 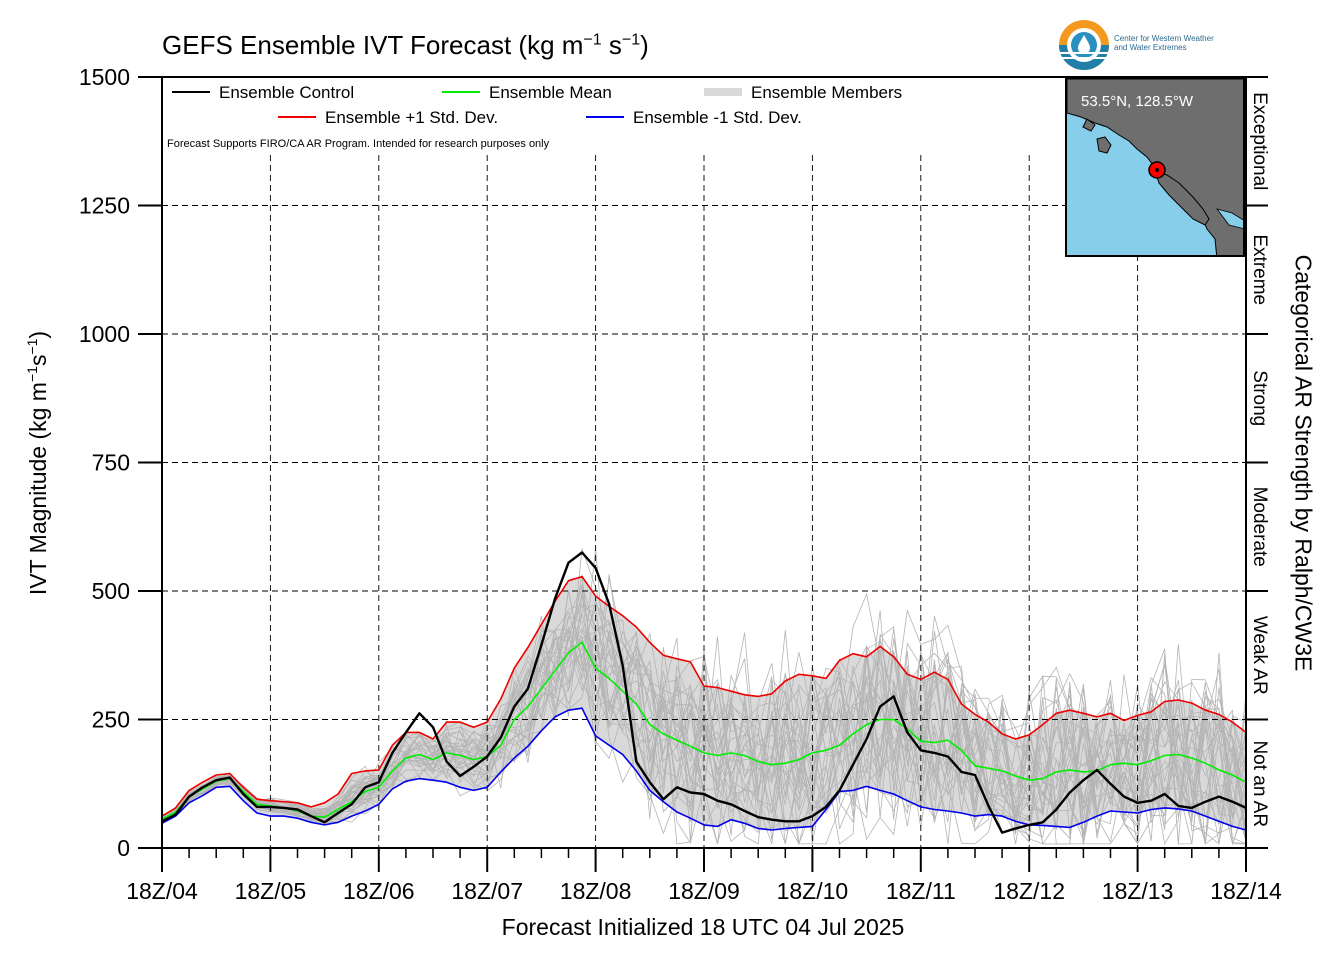 I want to click on y-tick-label: 1250, so click(x=104, y=206).